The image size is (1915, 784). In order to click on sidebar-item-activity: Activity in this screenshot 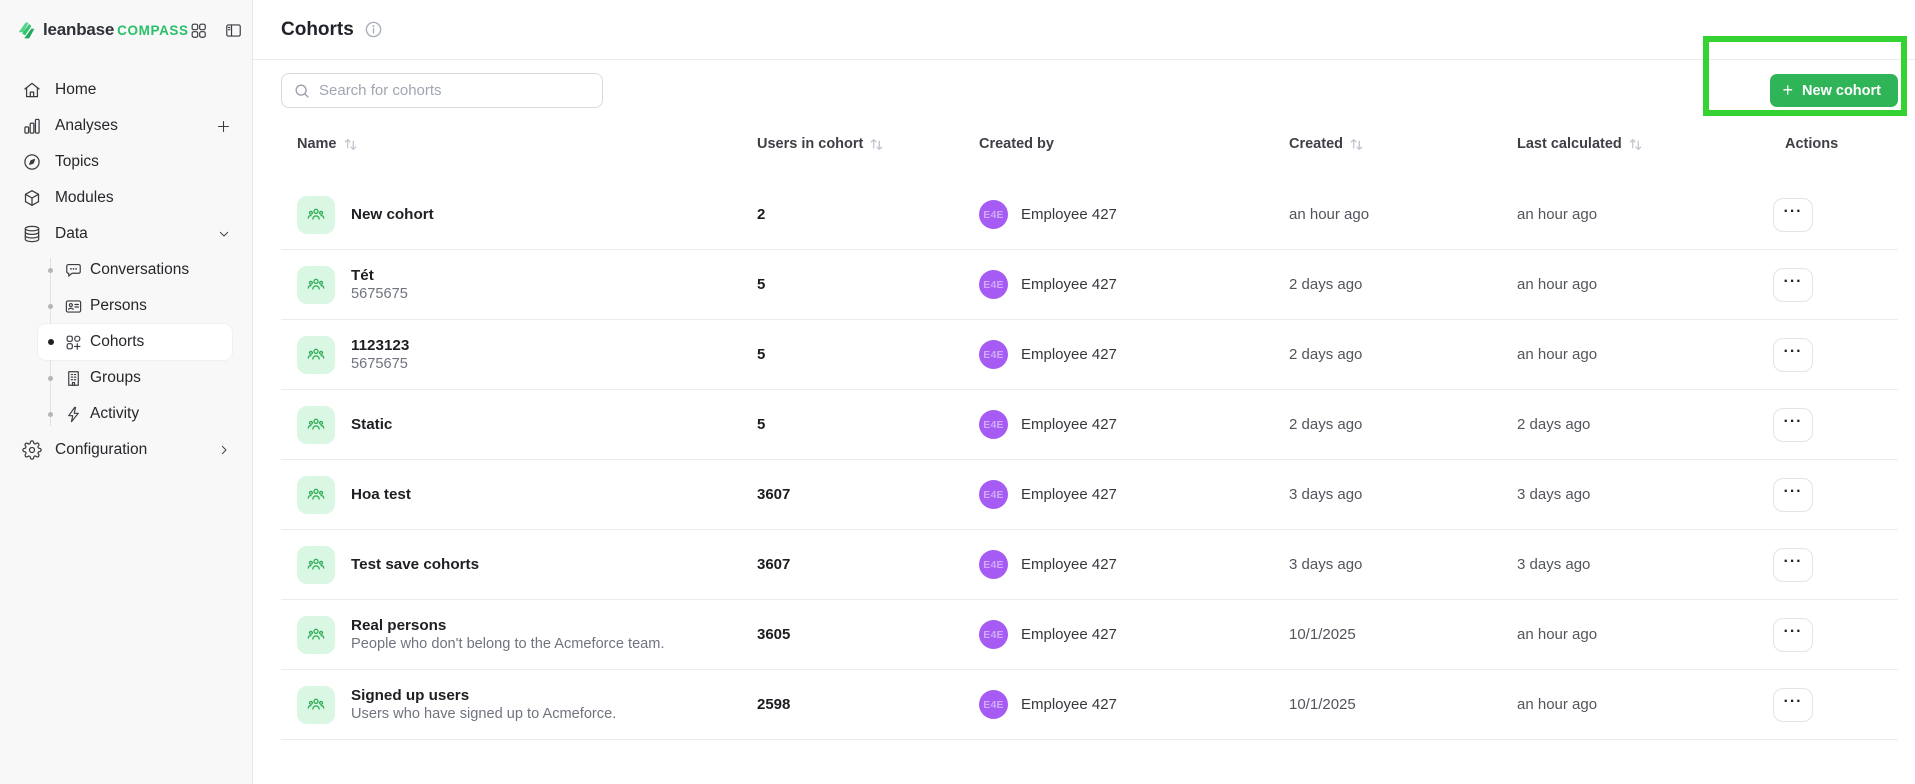, I will do `click(135, 414)`.